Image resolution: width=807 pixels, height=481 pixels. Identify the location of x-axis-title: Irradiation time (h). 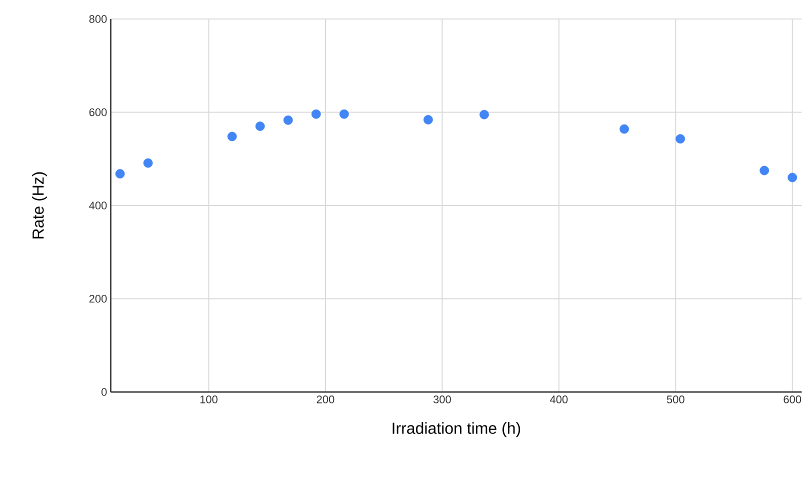
(456, 430).